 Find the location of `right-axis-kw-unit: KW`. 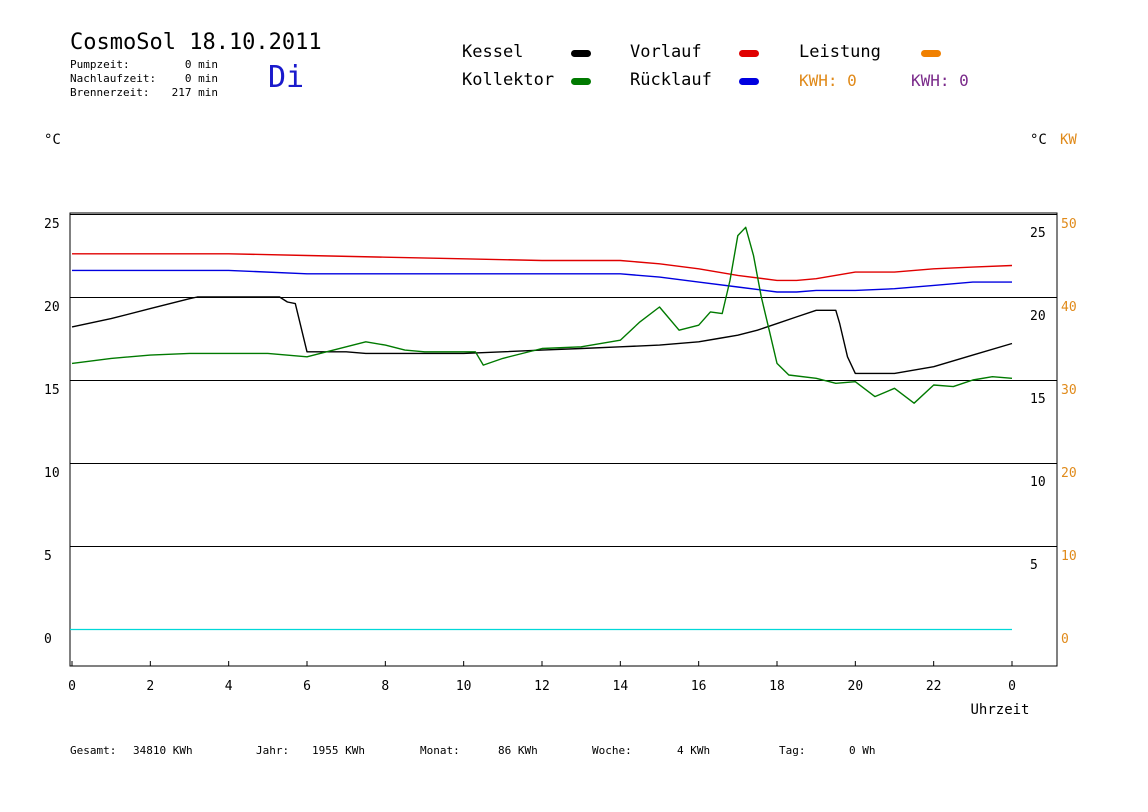

right-axis-kw-unit: KW is located at coordinates (1068, 140).